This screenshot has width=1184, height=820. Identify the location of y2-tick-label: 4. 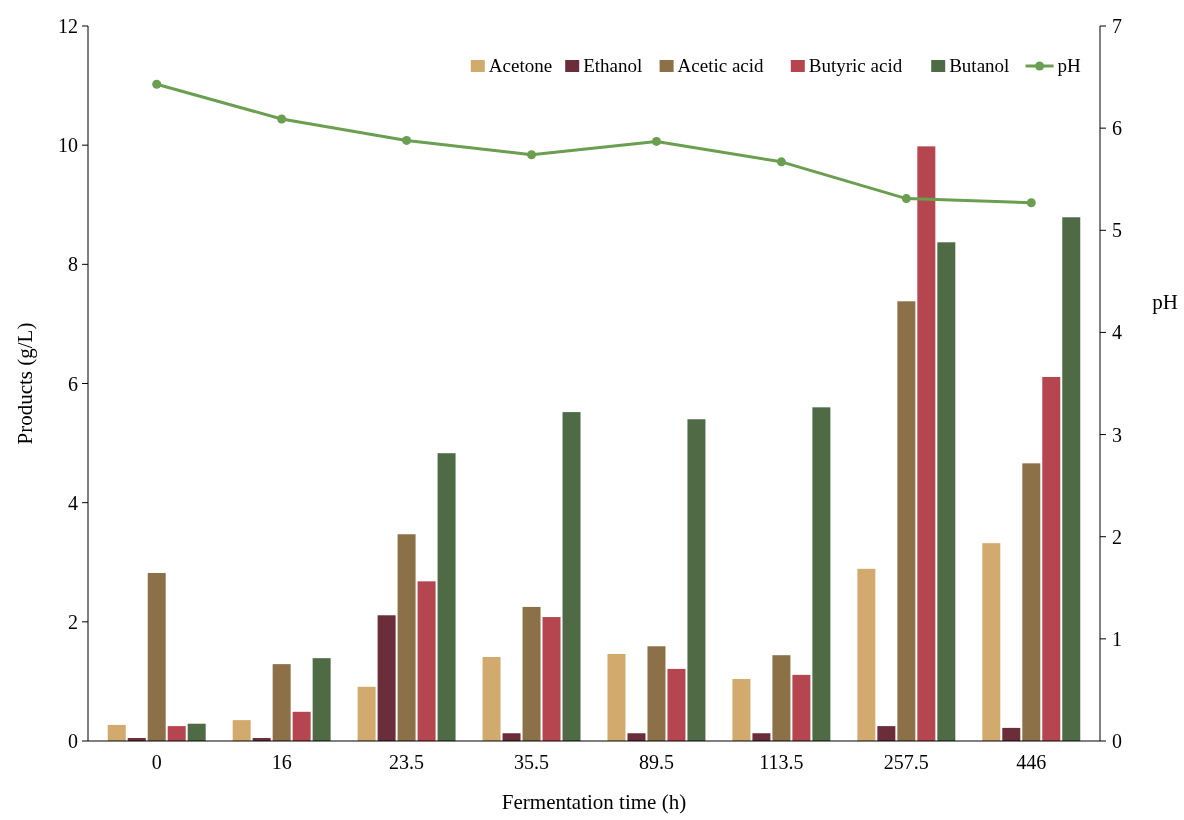
(1117, 332).